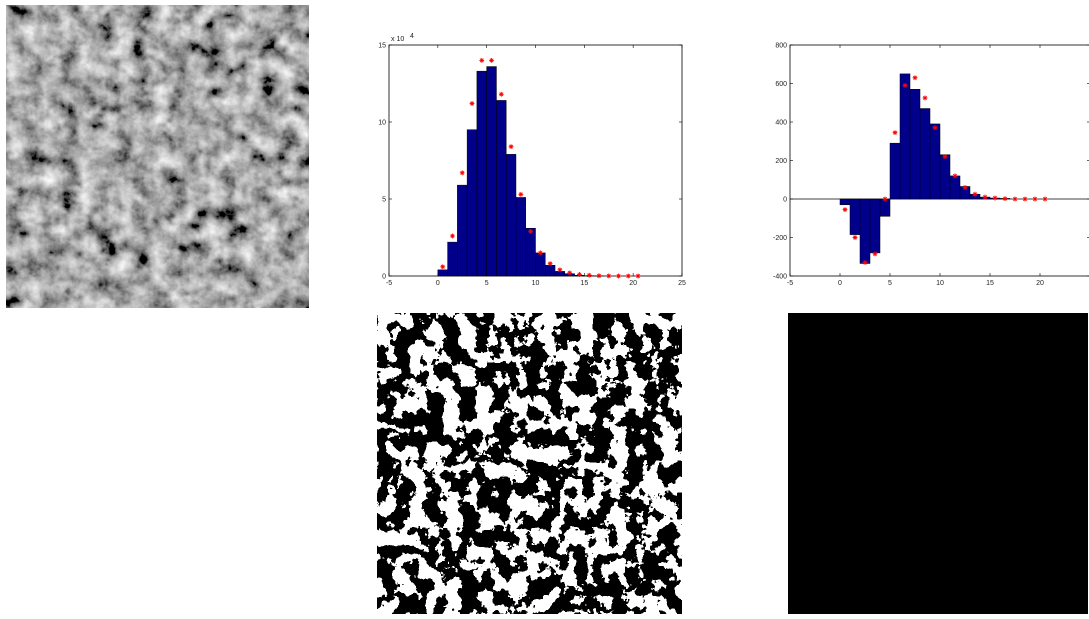 This screenshot has height=619, width=1089. What do you see at coordinates (157, 463) in the screenshot?
I see `binary-image-low-threshold` at bounding box center [157, 463].